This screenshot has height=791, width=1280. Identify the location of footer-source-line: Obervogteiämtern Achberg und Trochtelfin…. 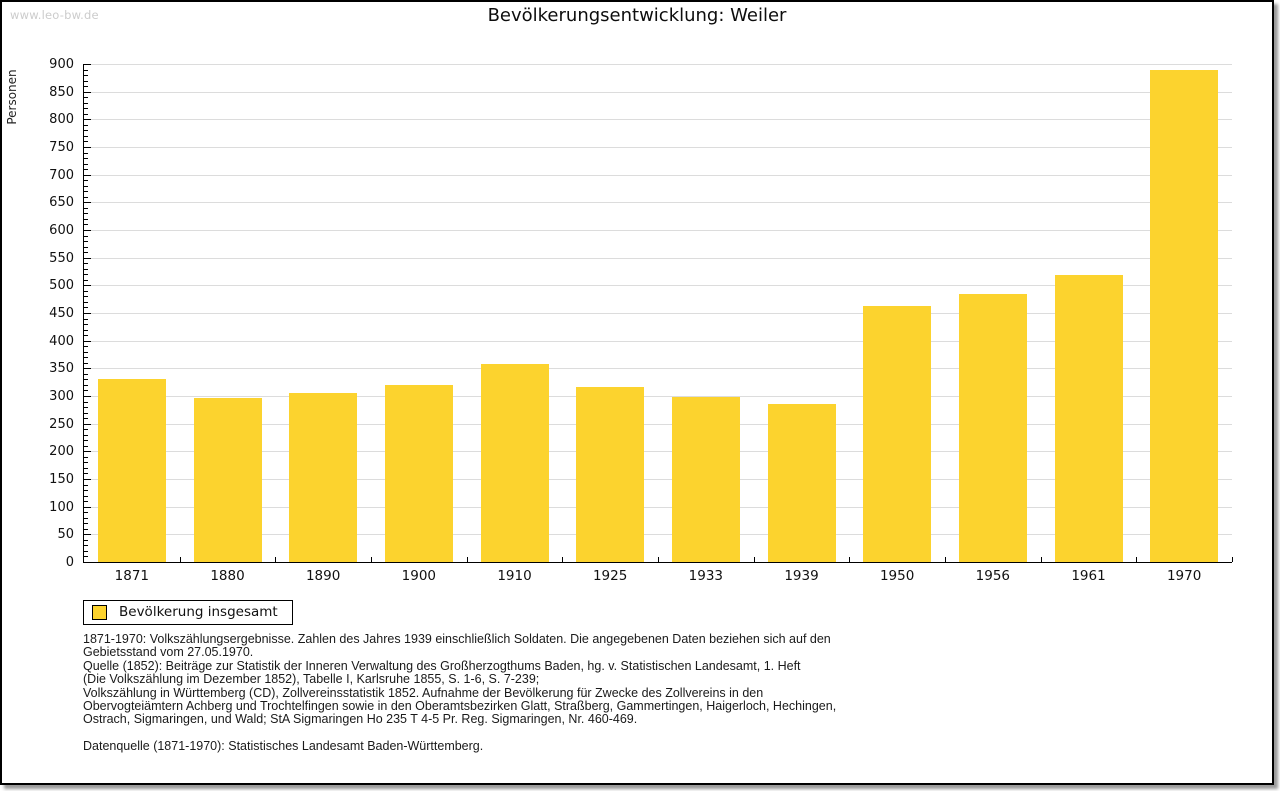
(460, 706).